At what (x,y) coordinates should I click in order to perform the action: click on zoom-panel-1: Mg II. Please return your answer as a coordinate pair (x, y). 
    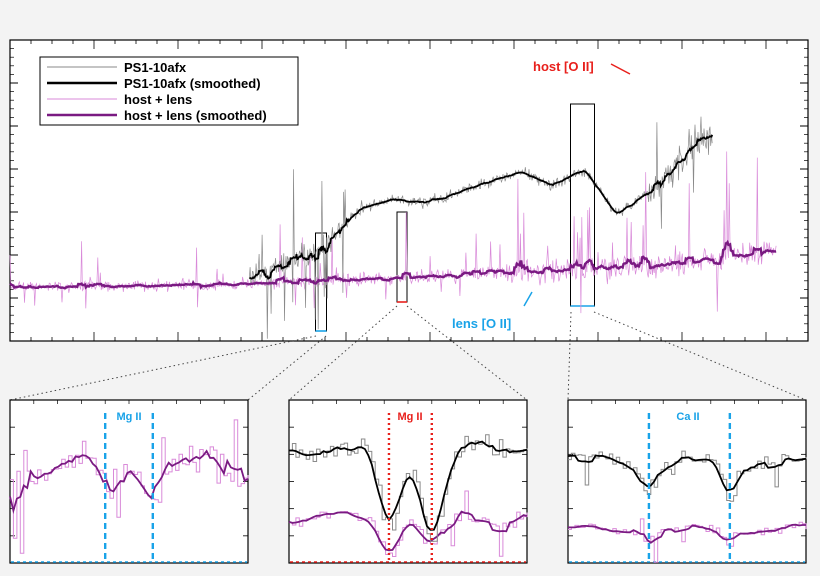
    Looking at the image, I should click on (129, 481).